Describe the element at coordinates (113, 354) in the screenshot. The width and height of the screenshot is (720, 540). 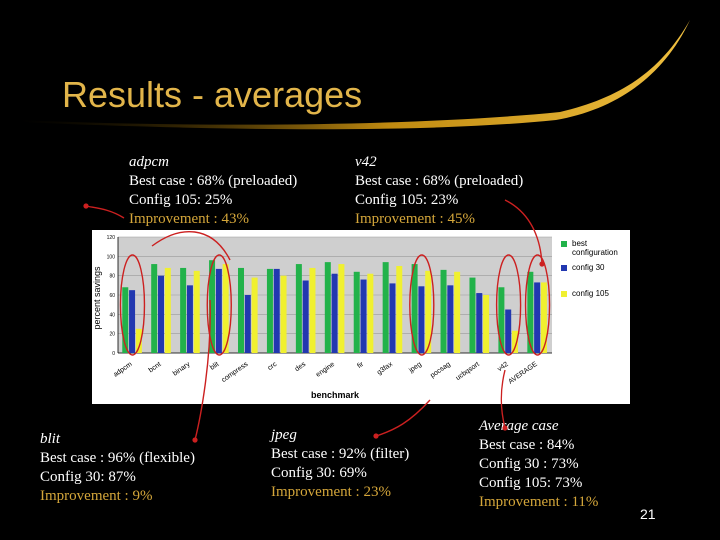
I see `y-tick-label: 0` at that location.